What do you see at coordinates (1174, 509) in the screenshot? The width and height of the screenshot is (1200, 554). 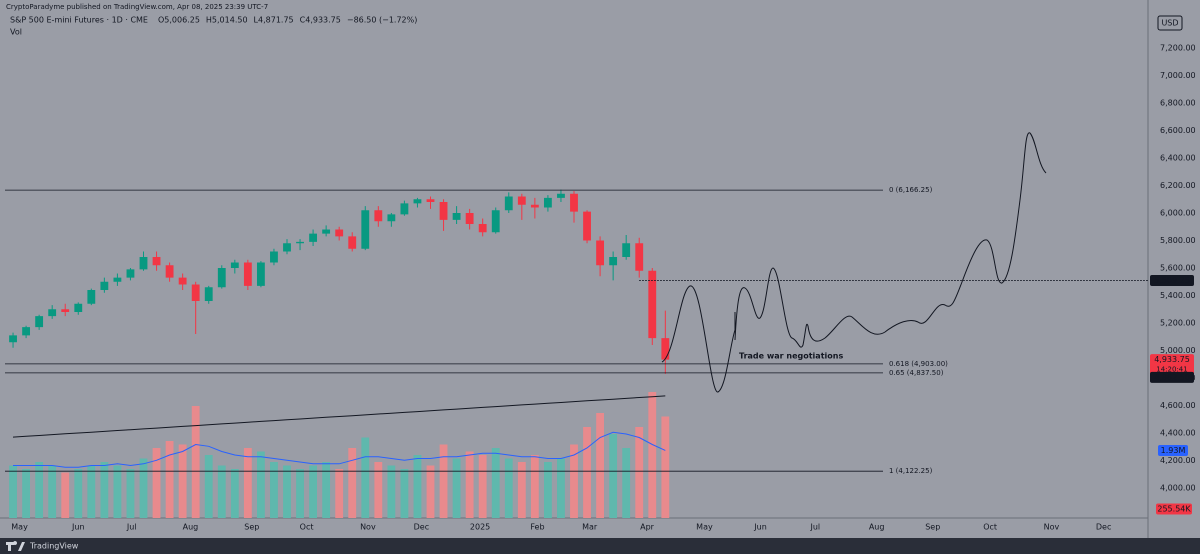 I see `last-volume-box` at bounding box center [1174, 509].